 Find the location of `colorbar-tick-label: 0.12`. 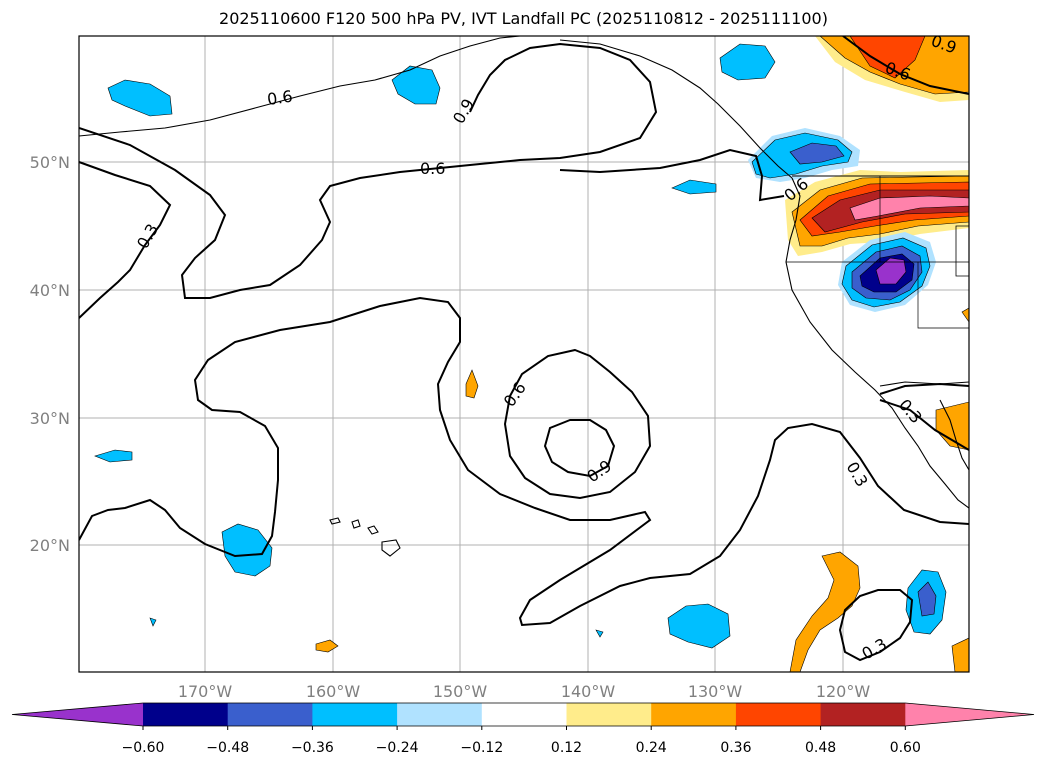

colorbar-tick-label: 0.12 is located at coordinates (566, 748).